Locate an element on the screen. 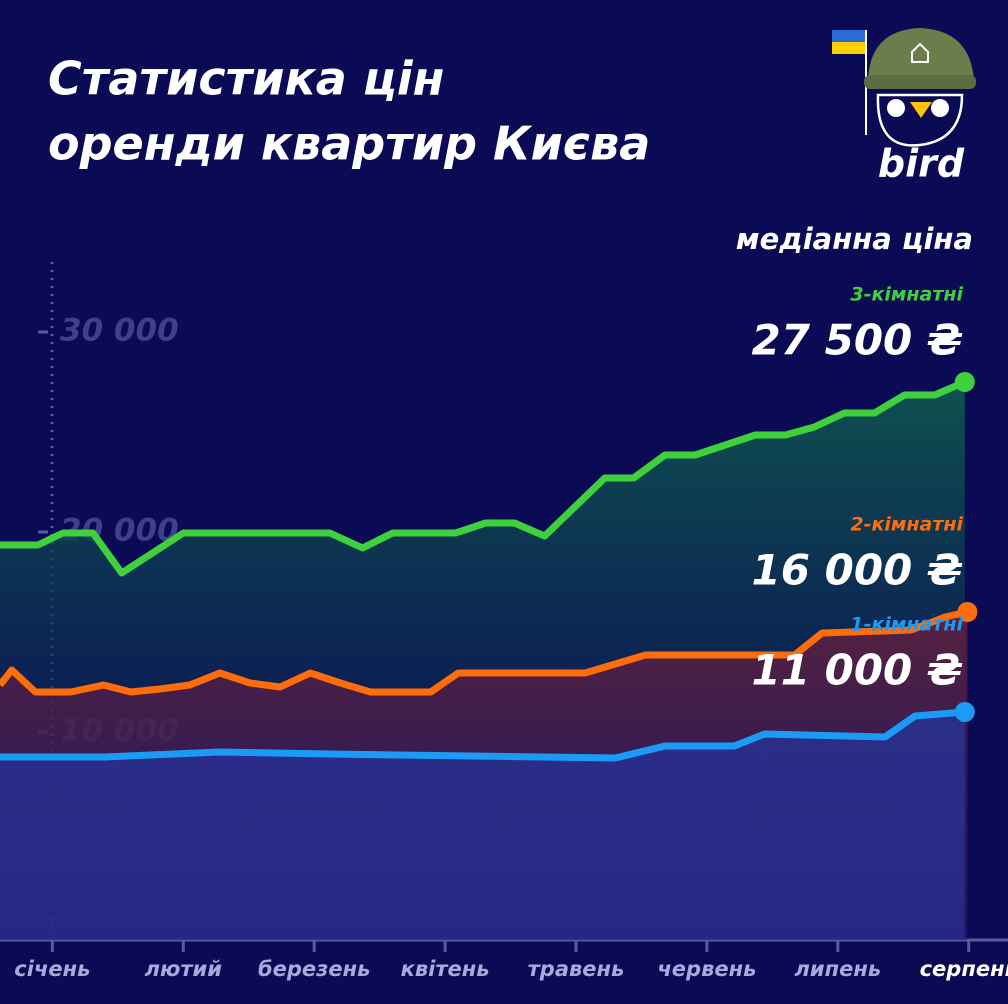 This screenshot has width=1008, height=1004. x-tick-label: лютий is located at coordinates (184, 969).